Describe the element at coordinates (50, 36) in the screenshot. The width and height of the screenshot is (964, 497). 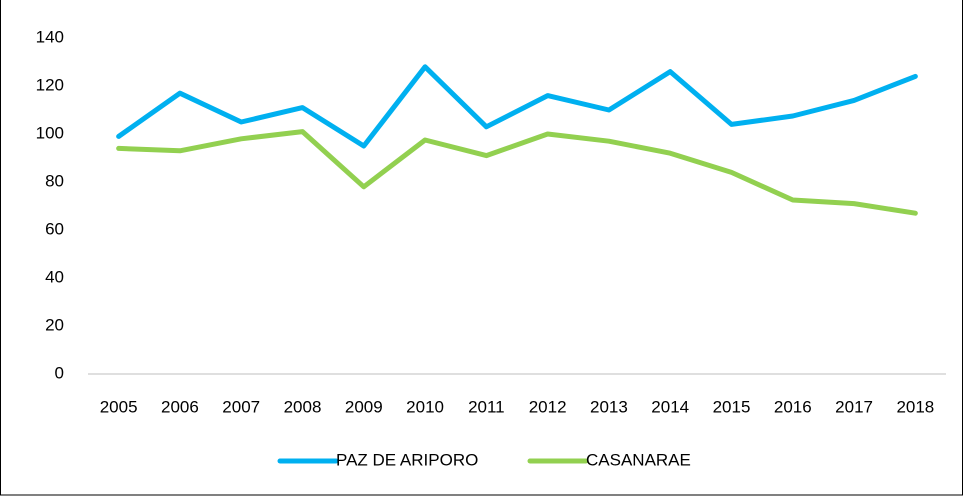
I see `y-tick-label: 140` at that location.